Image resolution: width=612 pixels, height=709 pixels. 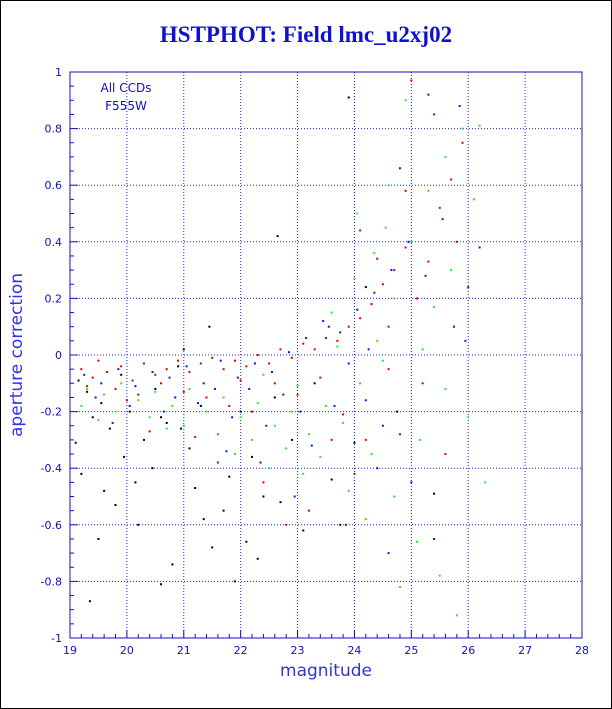 I want to click on y-tick-label: 0.6, so click(x=54, y=185).